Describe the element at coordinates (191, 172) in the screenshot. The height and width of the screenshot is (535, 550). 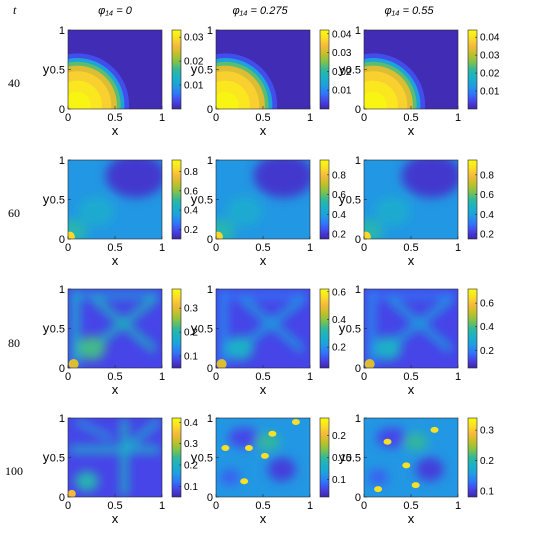
I see `colorbar-tick-label: 0.8` at that location.